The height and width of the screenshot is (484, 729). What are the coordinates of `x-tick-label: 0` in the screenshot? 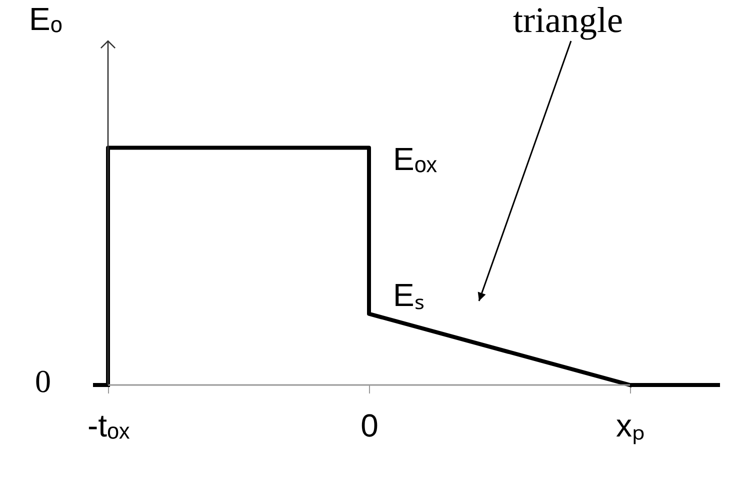 It's located at (369, 426).